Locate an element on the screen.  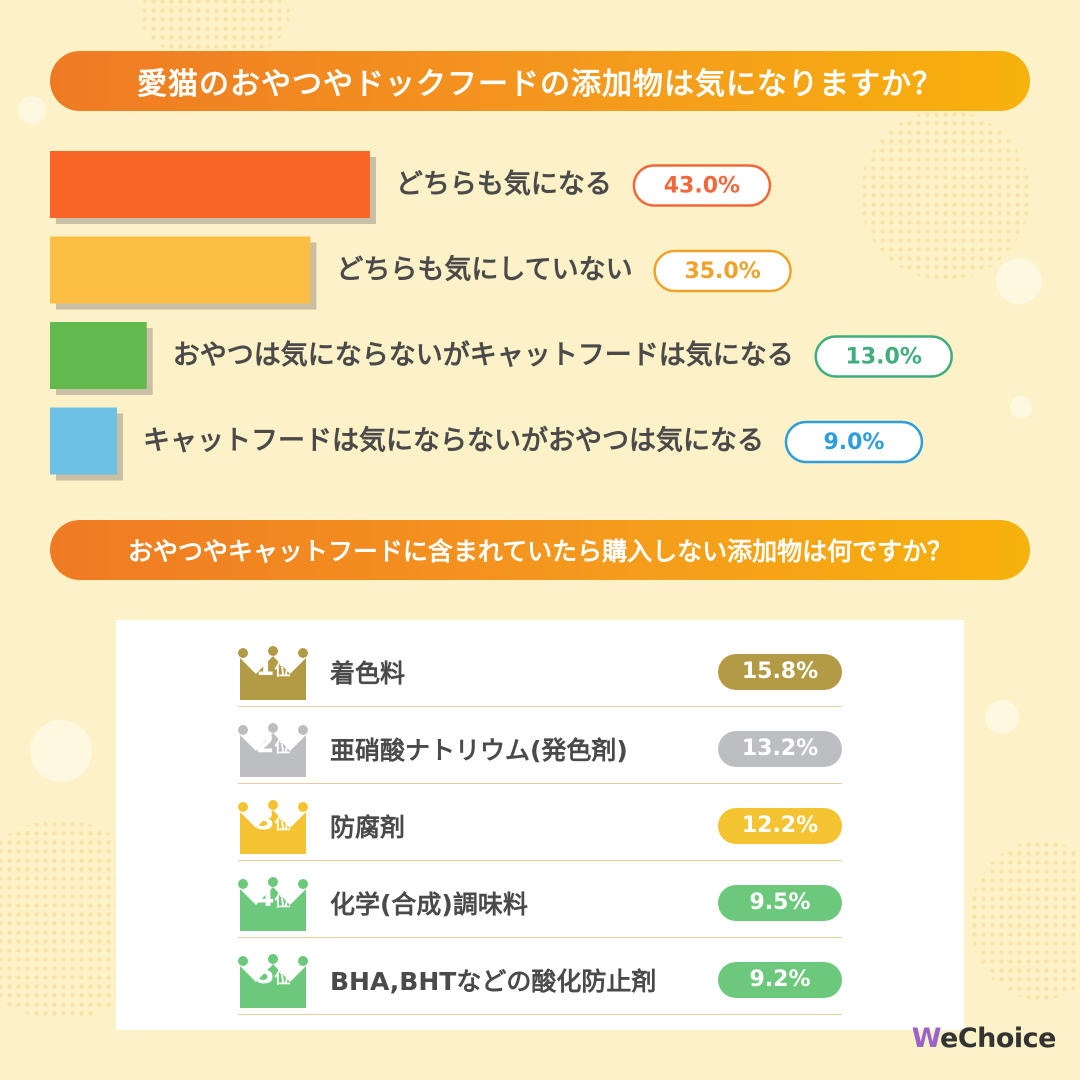
bar-value-label: 9.0% is located at coordinates (853, 442).